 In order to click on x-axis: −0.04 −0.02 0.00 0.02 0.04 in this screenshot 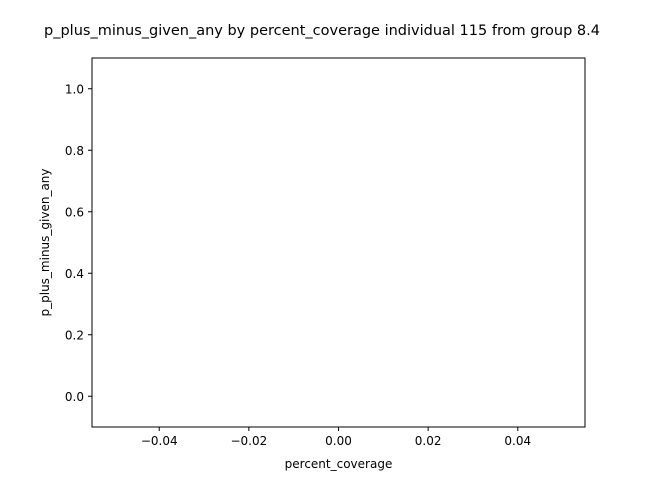, I will do `click(336, 437)`.